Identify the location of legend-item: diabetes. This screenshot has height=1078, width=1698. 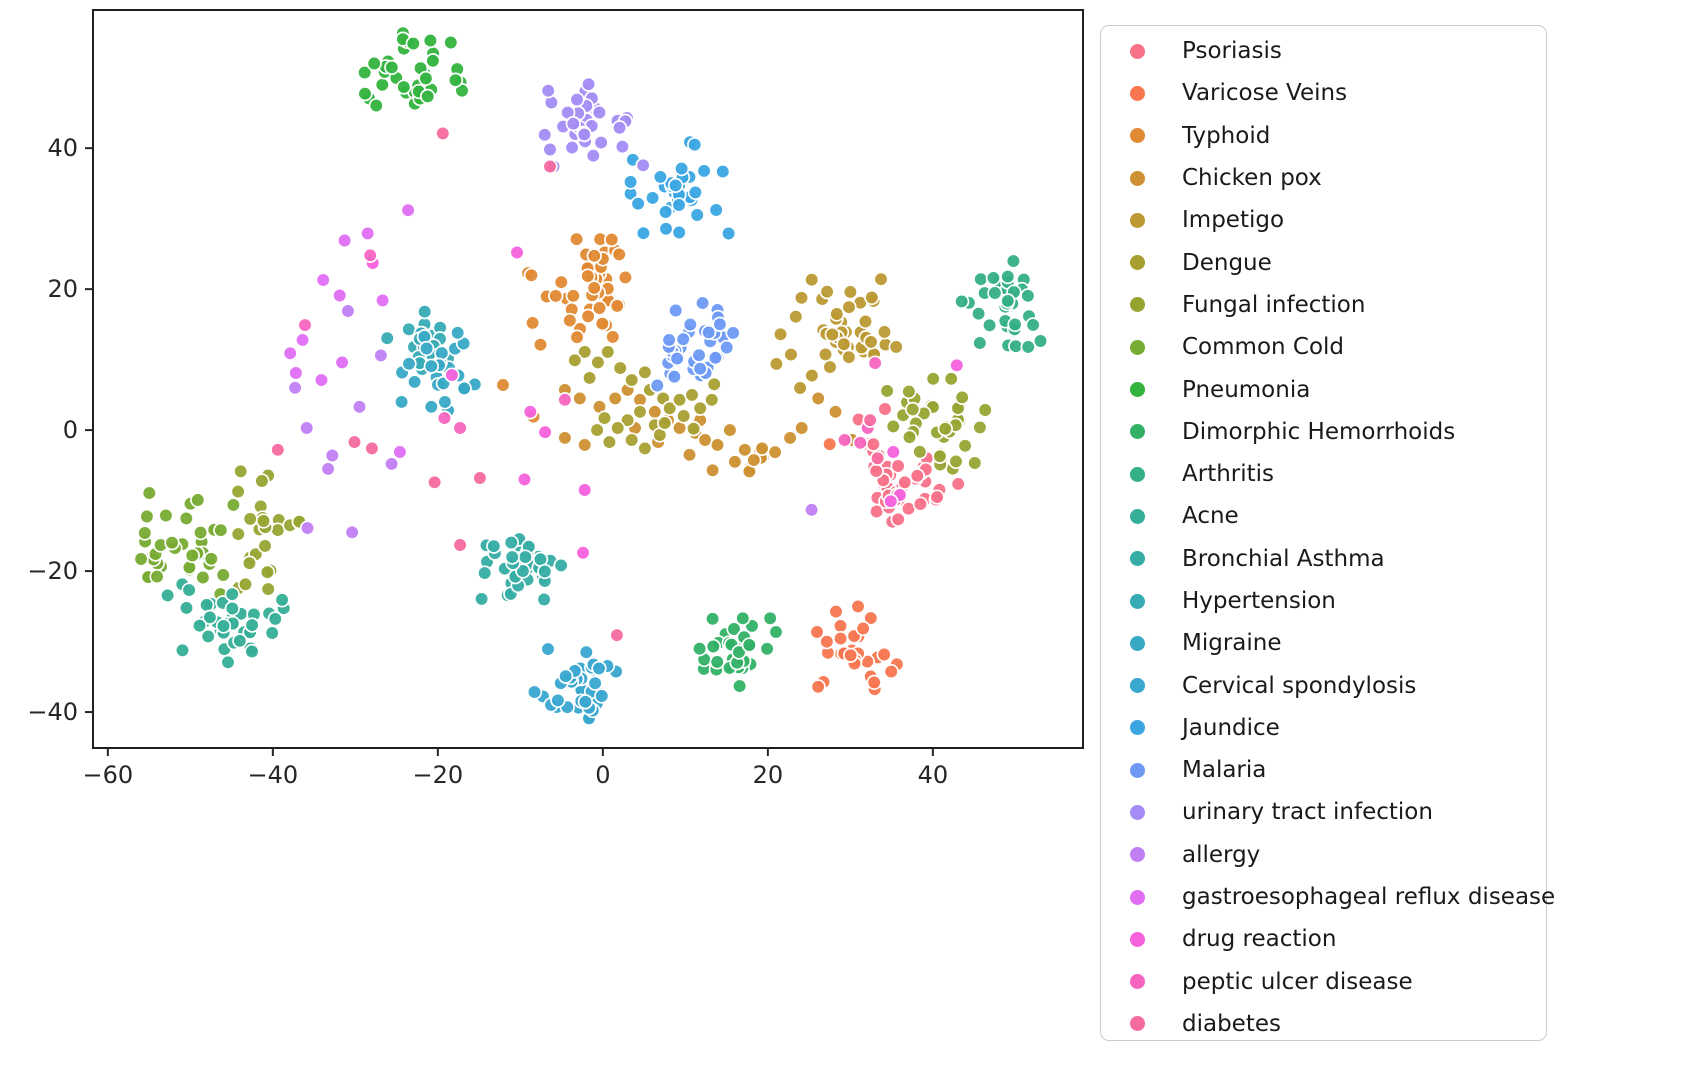
(1323, 1024).